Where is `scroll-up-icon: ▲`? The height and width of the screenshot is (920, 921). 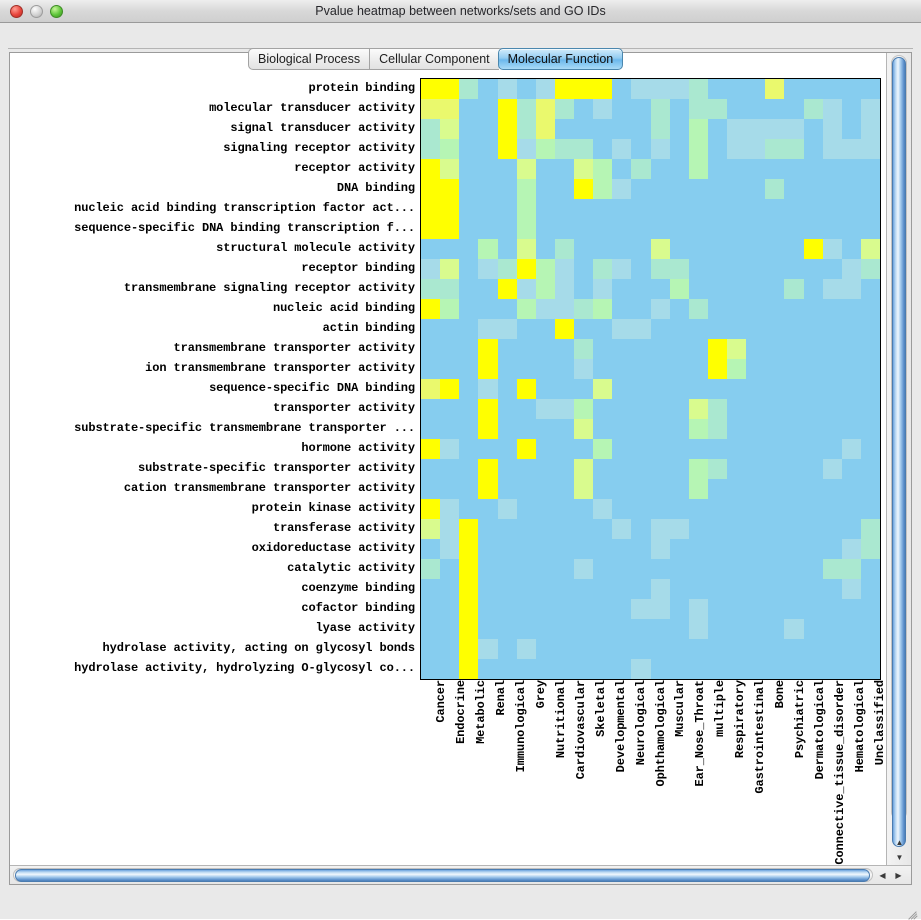 scroll-up-icon: ▲ is located at coordinates (899, 842).